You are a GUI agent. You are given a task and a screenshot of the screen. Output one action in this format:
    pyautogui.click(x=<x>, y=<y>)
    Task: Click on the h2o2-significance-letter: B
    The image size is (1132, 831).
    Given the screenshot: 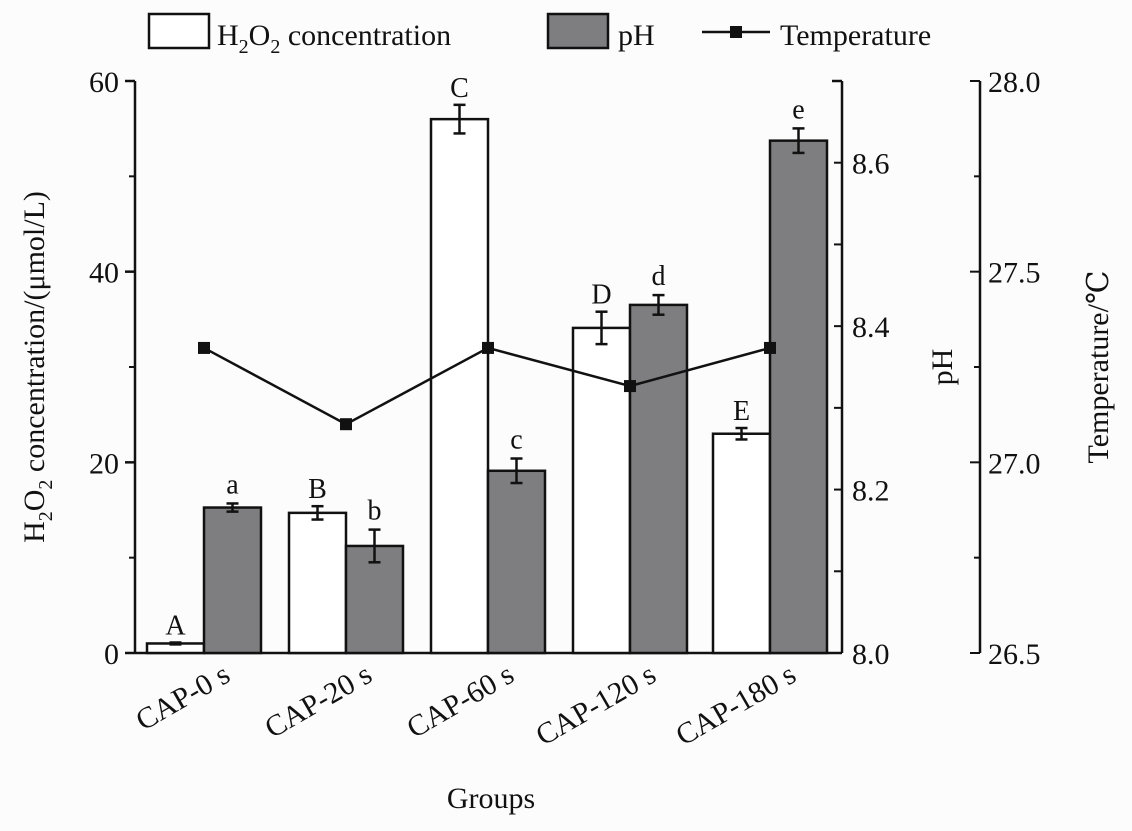 What is the action you would take?
    pyautogui.click(x=317, y=489)
    